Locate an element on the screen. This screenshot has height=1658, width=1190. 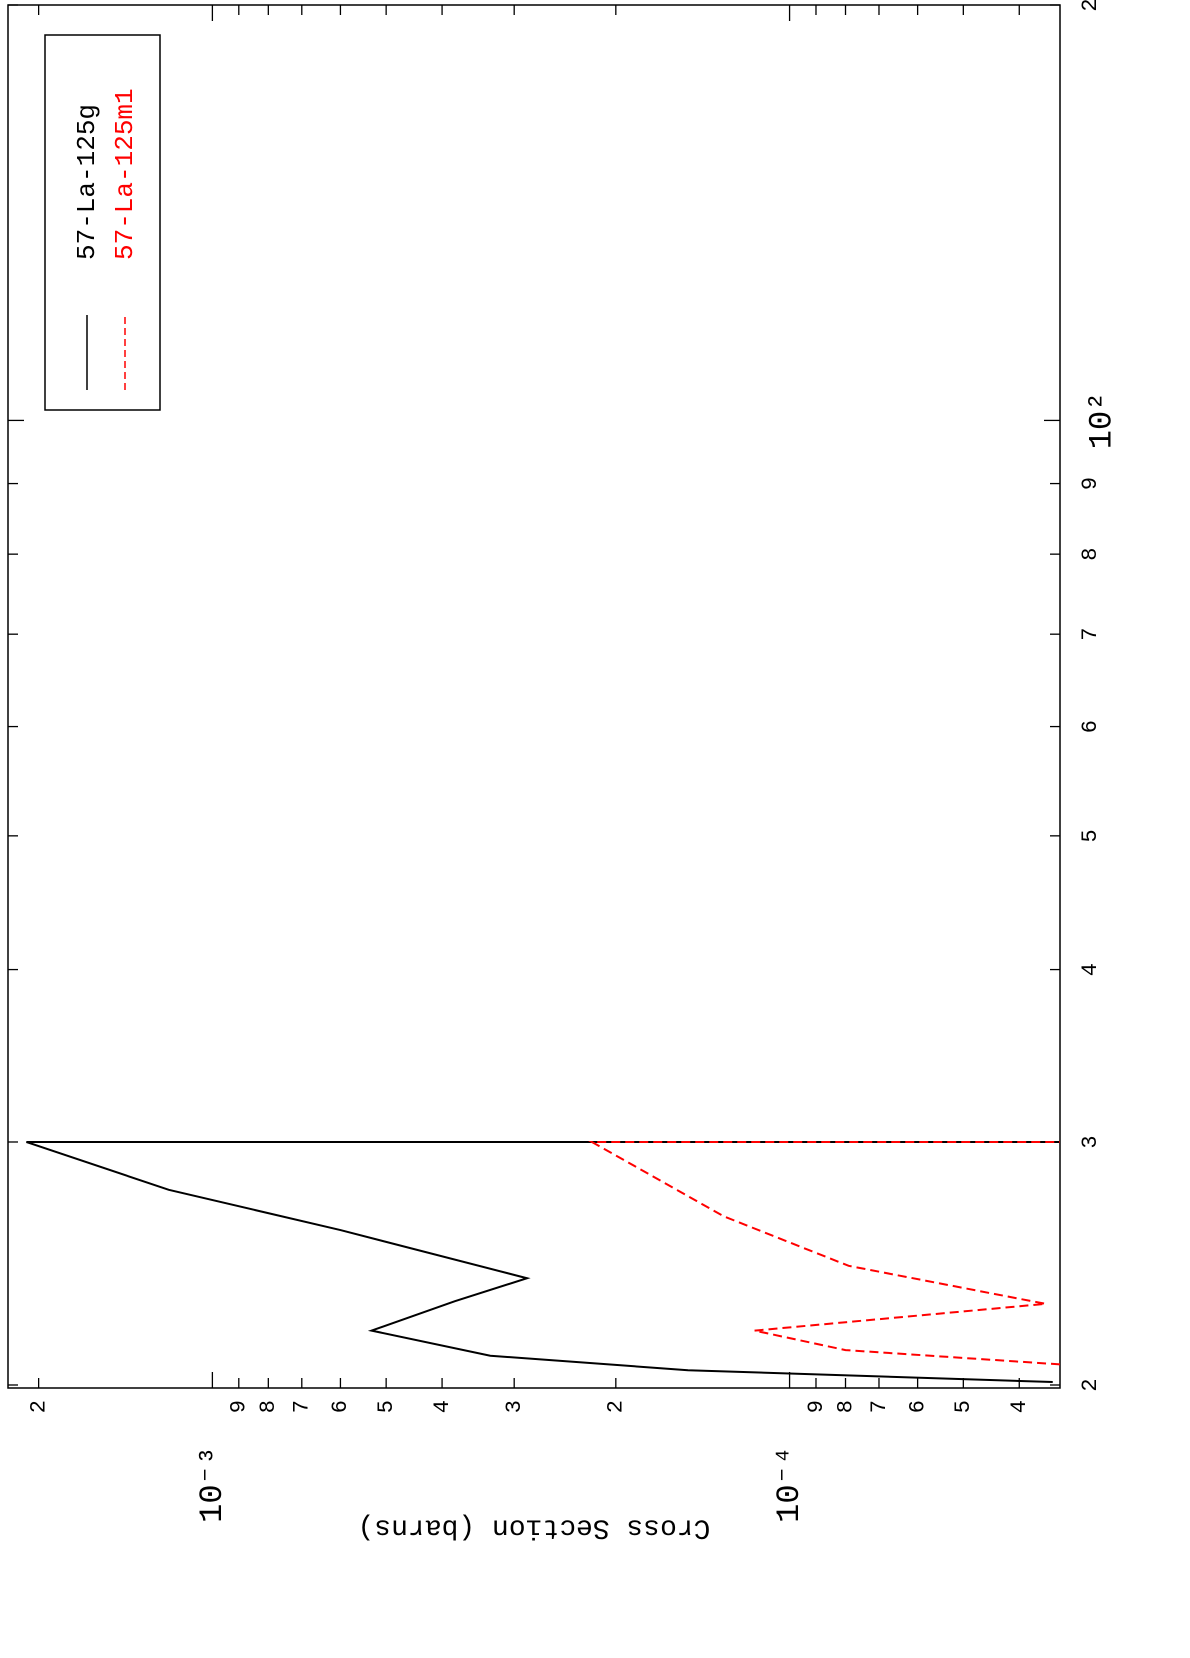
legend-label: 57-La-125g is located at coordinates (87, 182).